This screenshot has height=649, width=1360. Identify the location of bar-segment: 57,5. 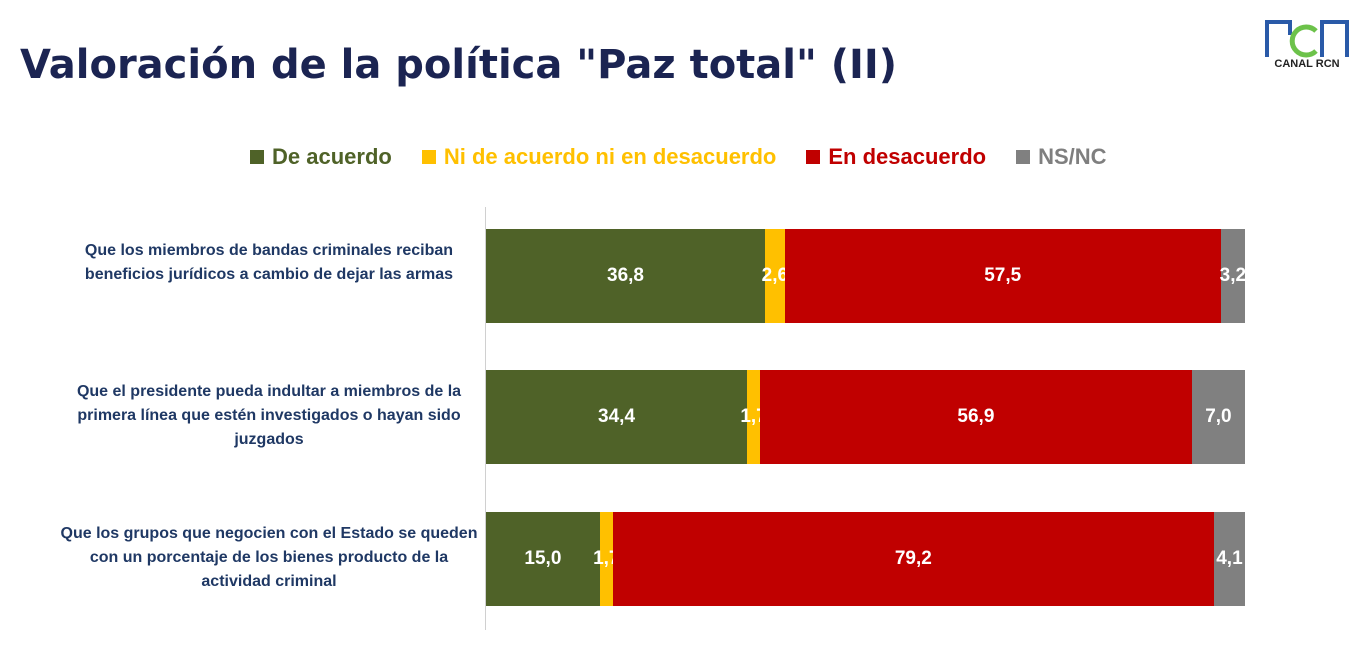
(1002, 276).